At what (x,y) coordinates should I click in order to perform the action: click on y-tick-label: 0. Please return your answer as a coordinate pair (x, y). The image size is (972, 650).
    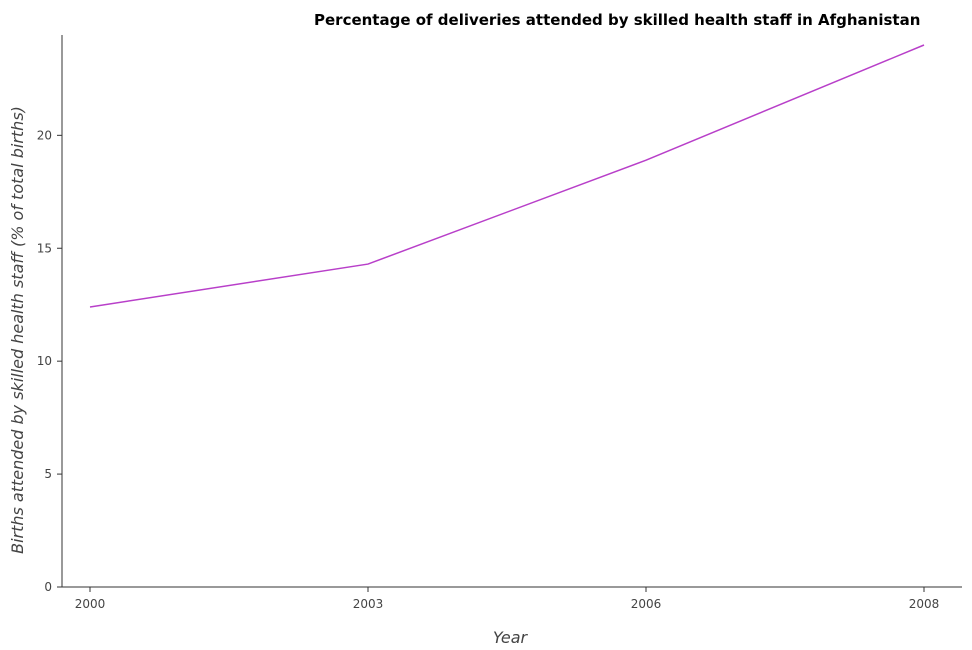
    Looking at the image, I should click on (48, 587).